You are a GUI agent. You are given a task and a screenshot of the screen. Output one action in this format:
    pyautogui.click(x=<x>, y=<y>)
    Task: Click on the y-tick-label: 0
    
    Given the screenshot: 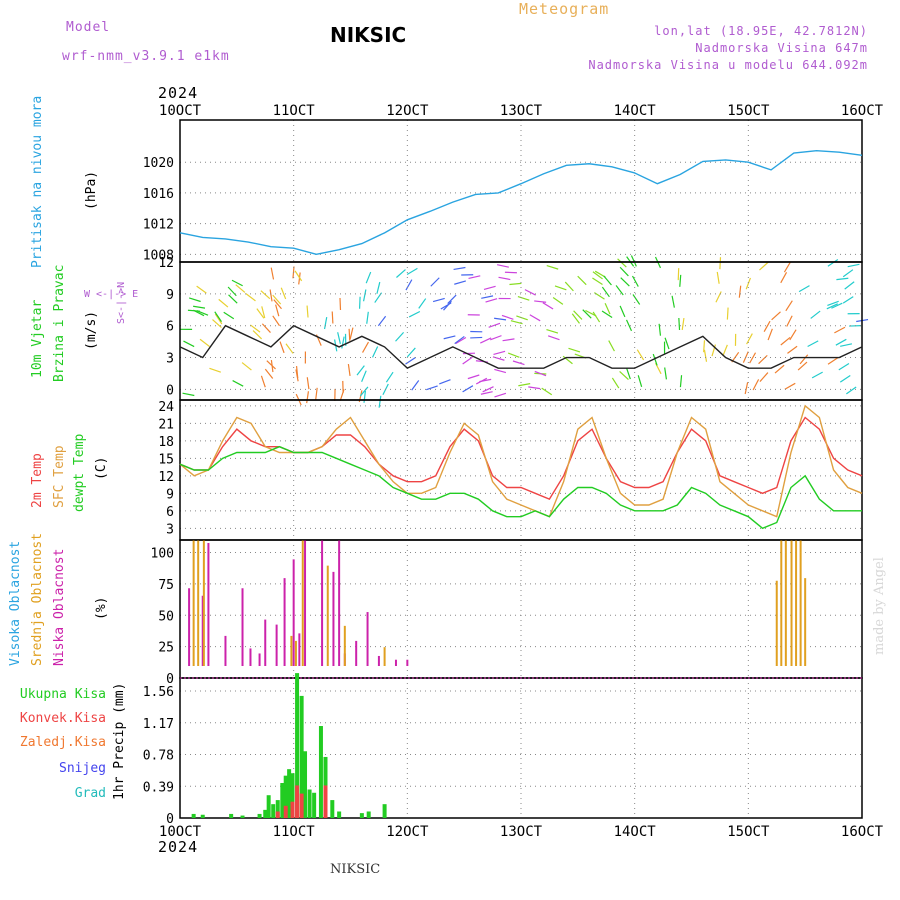 What is the action you would take?
    pyautogui.click(x=170, y=819)
    